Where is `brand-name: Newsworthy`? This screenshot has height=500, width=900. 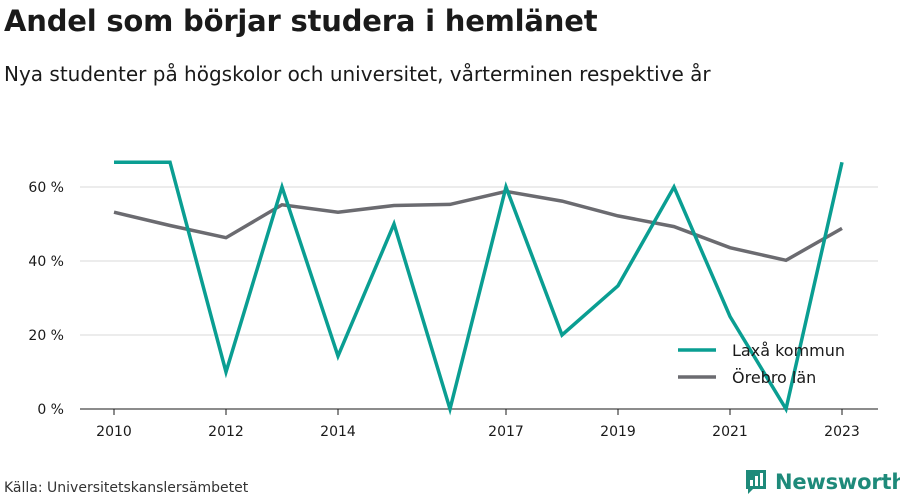
brand-name: Newsworthy is located at coordinates (837, 482).